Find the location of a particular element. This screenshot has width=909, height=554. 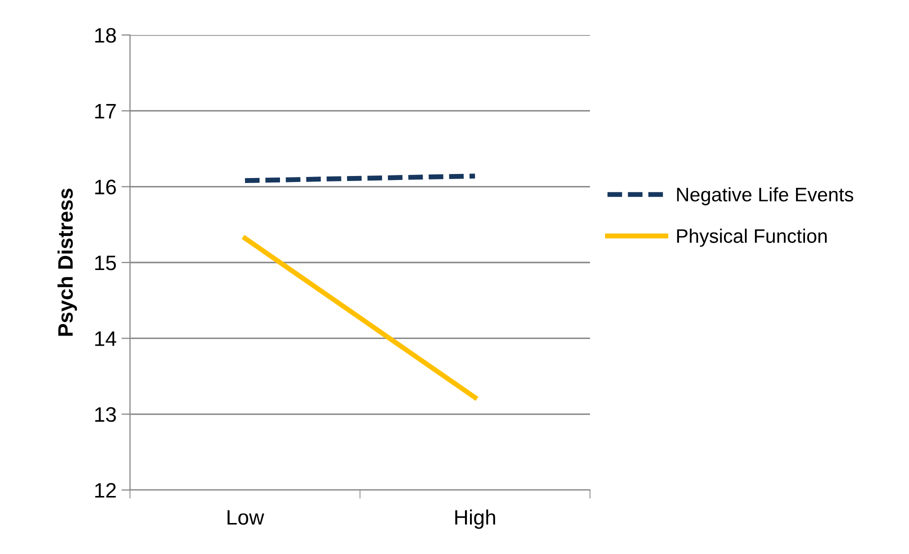

x-tick-label: High is located at coordinates (475, 519).